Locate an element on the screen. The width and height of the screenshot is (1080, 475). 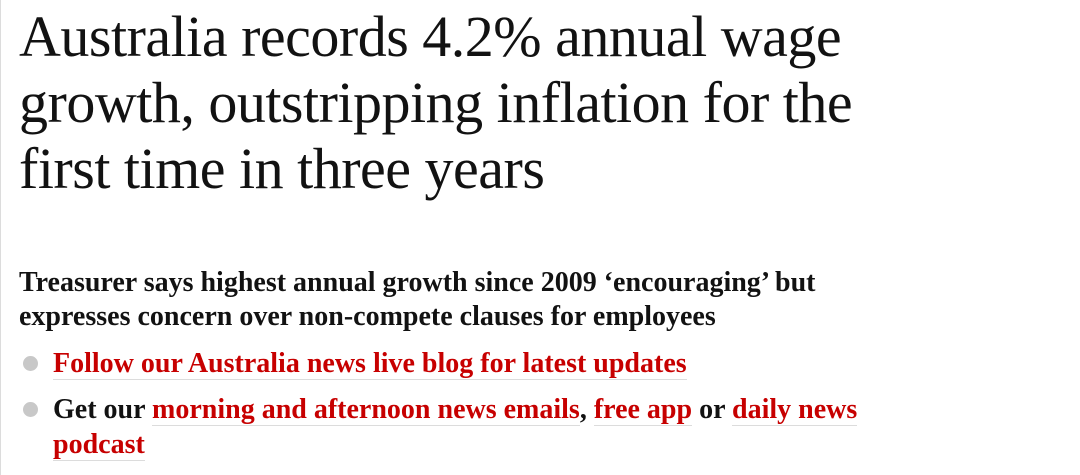
headline-line: Australia records 4.2% annual wage is located at coordinates (430, 36).